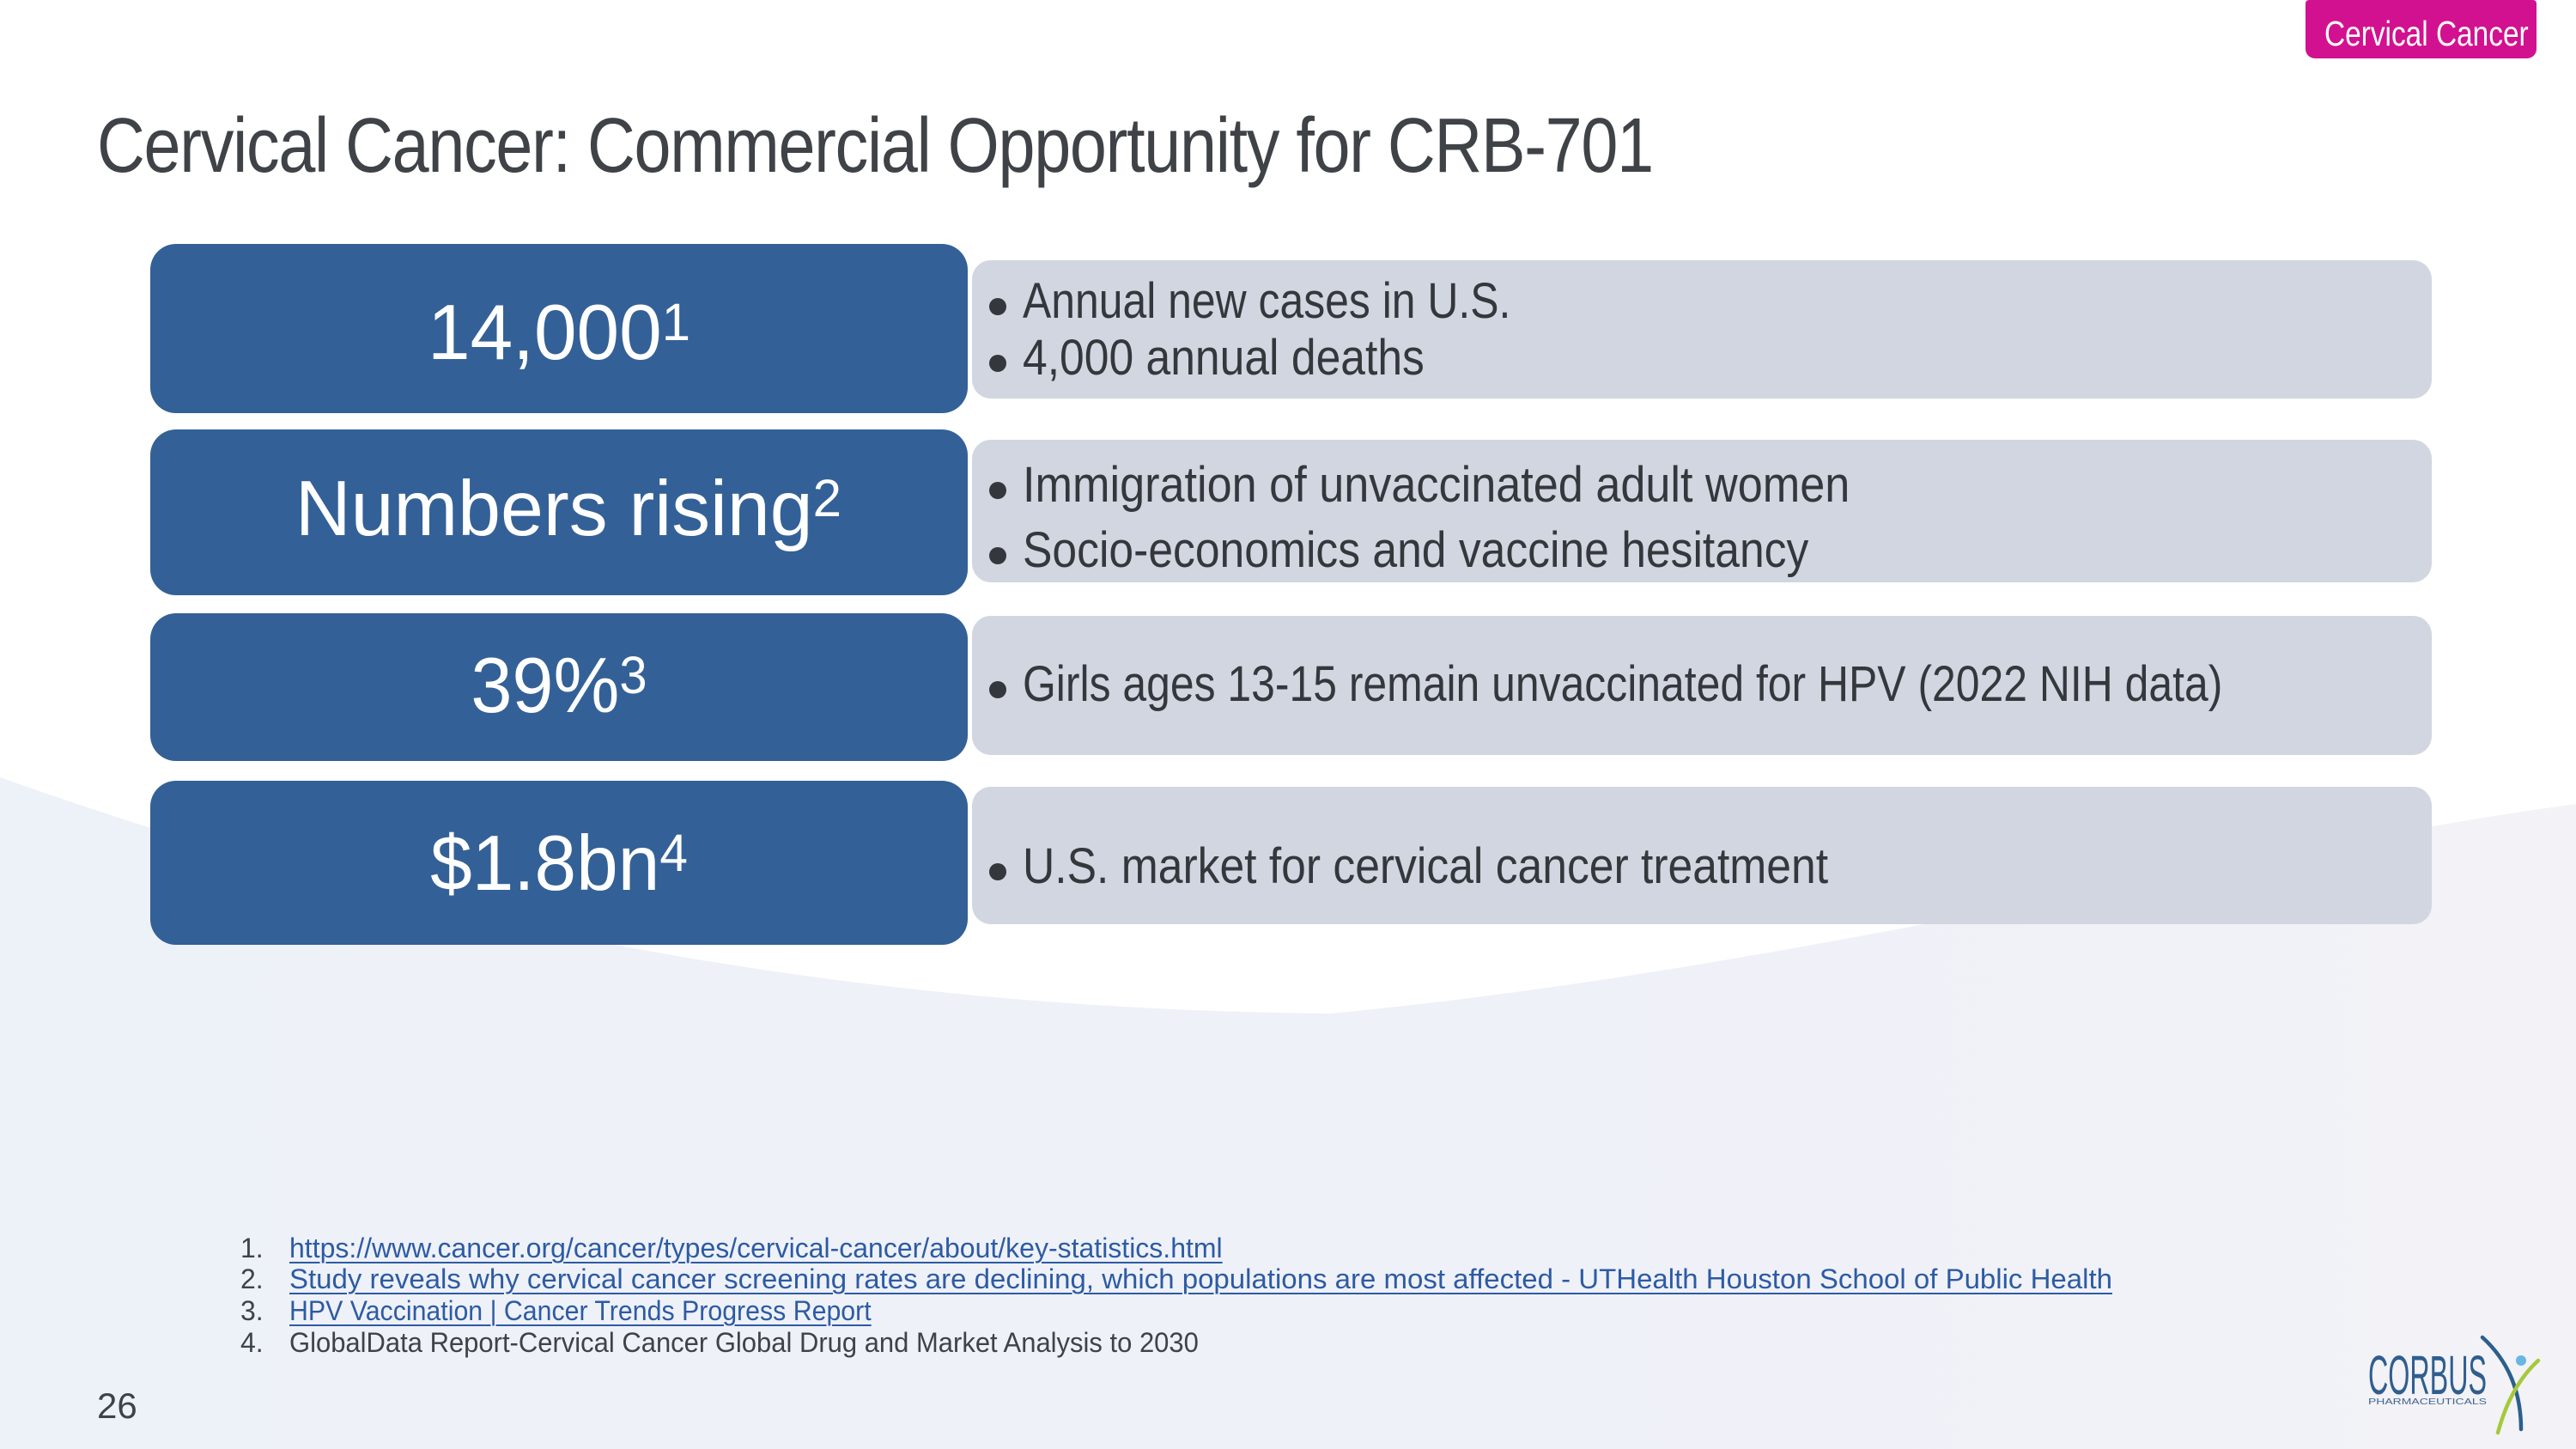  Describe the element at coordinates (2427, 1375) in the screenshot. I see `svg-text: CORBUS` at that location.